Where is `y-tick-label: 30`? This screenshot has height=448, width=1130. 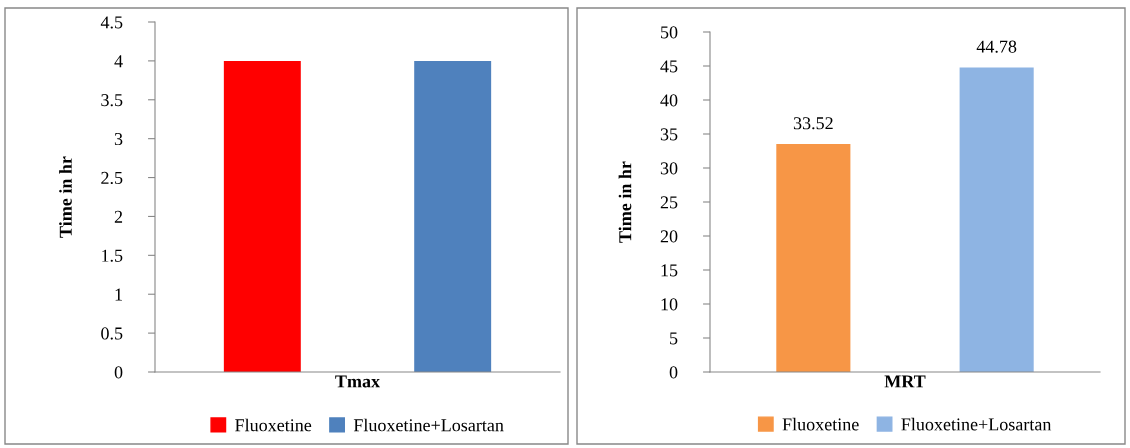 y-tick-label: 30 is located at coordinates (669, 168).